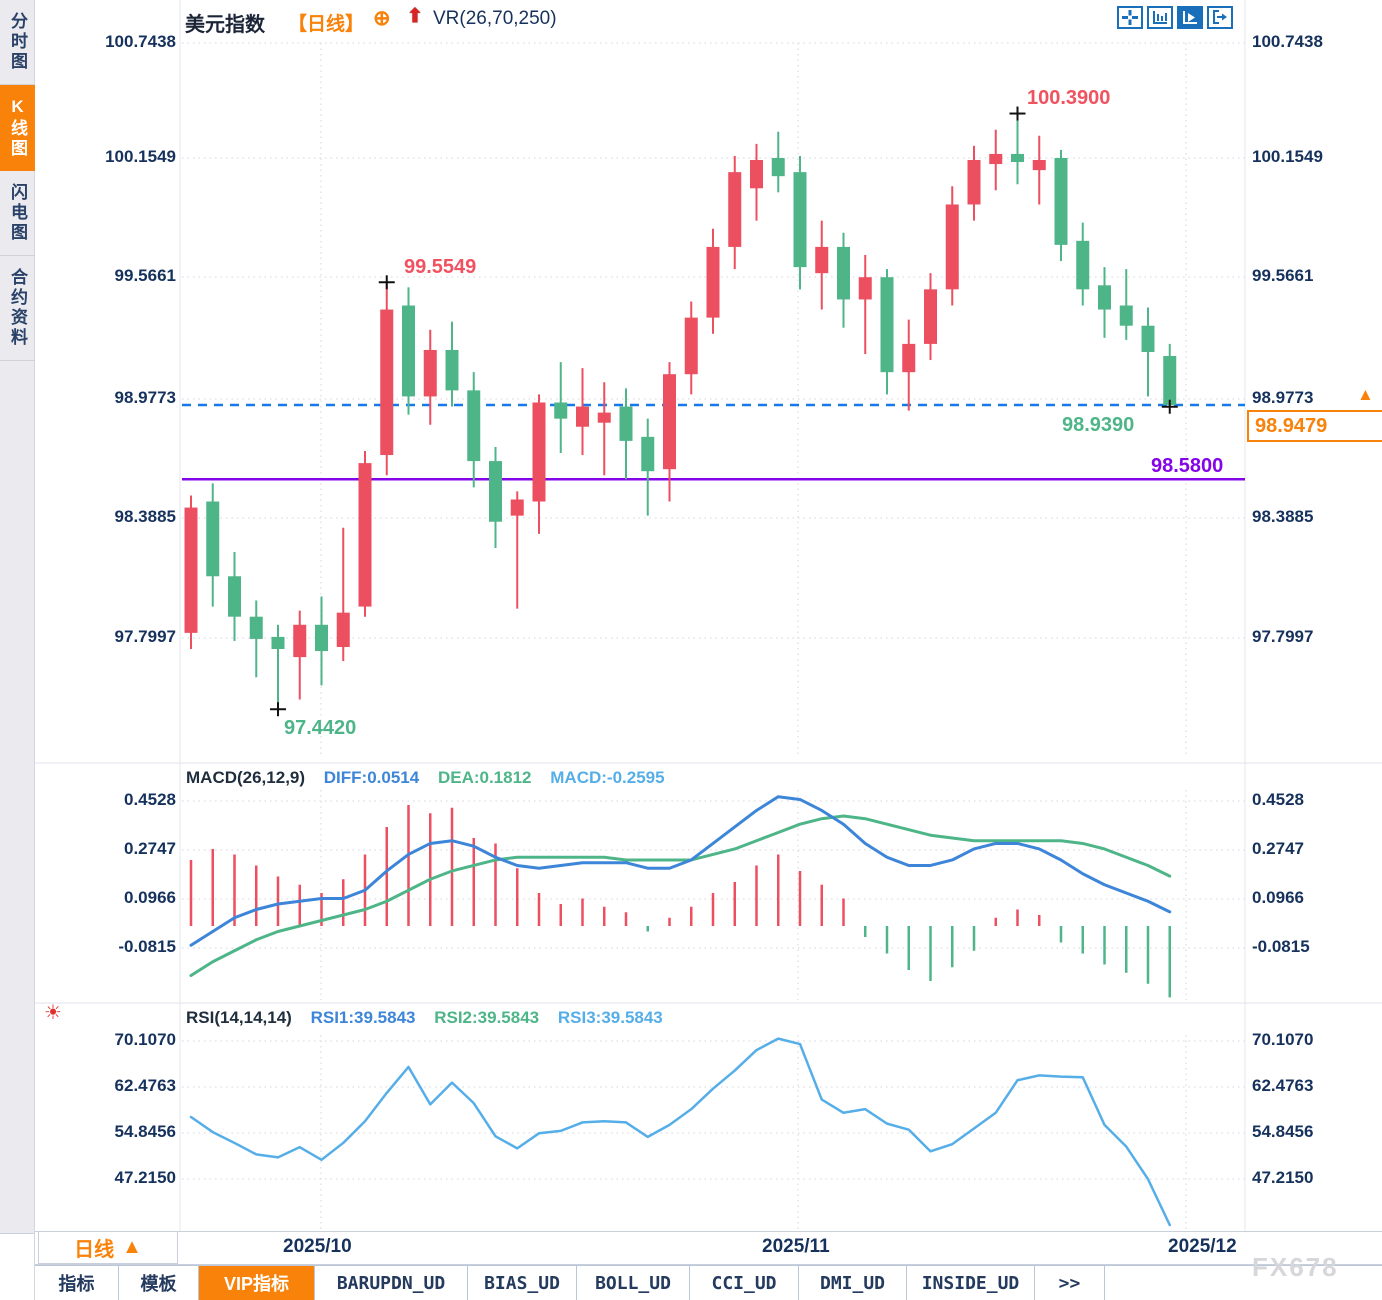 The width and height of the screenshot is (1382, 1300). Describe the element at coordinates (1283, 636) in the screenshot. I see `price-axis-label-right-5: 97.7997` at that location.